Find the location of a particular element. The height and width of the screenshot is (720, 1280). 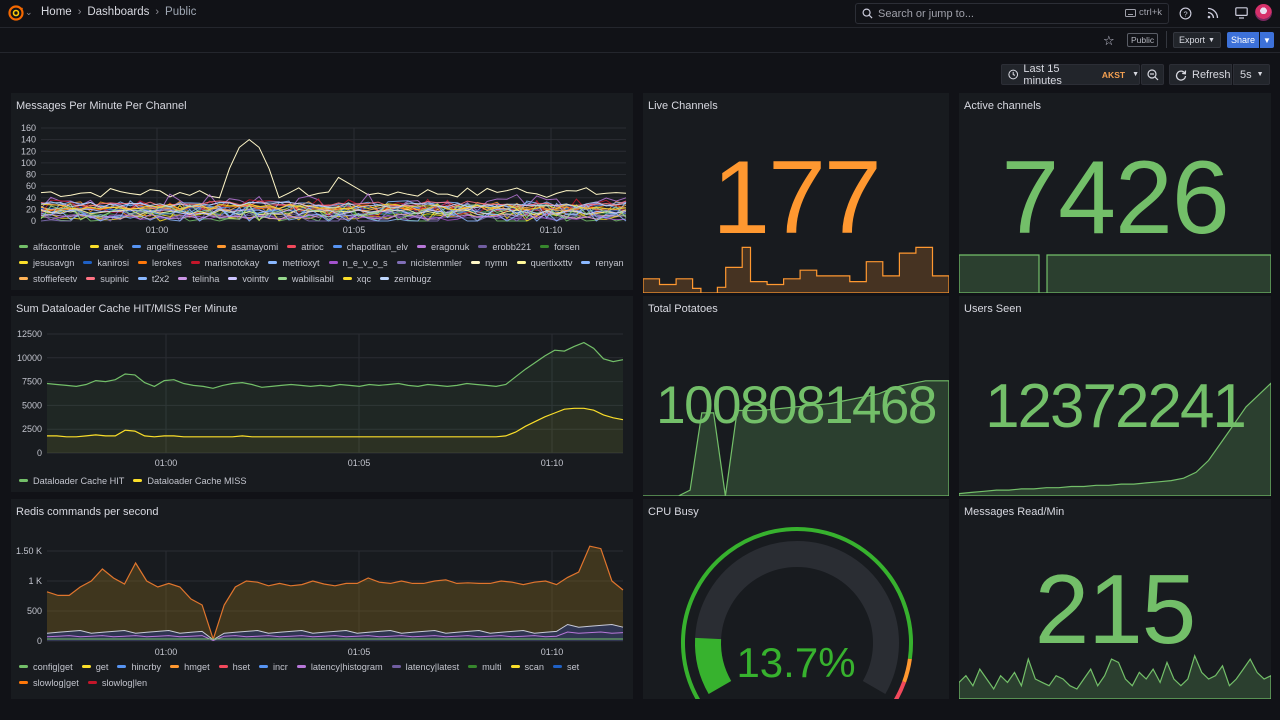

legend-item: kanirosi is located at coordinates (106, 262).